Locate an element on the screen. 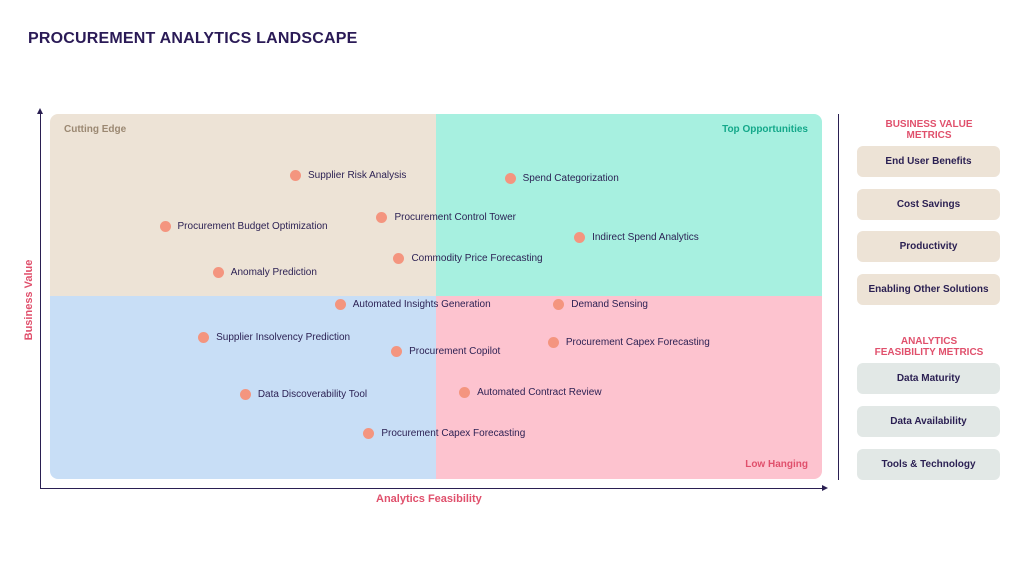 This screenshot has width=1024, height=575. point-label: Supplier Insolvency Prediction is located at coordinates (283, 337).